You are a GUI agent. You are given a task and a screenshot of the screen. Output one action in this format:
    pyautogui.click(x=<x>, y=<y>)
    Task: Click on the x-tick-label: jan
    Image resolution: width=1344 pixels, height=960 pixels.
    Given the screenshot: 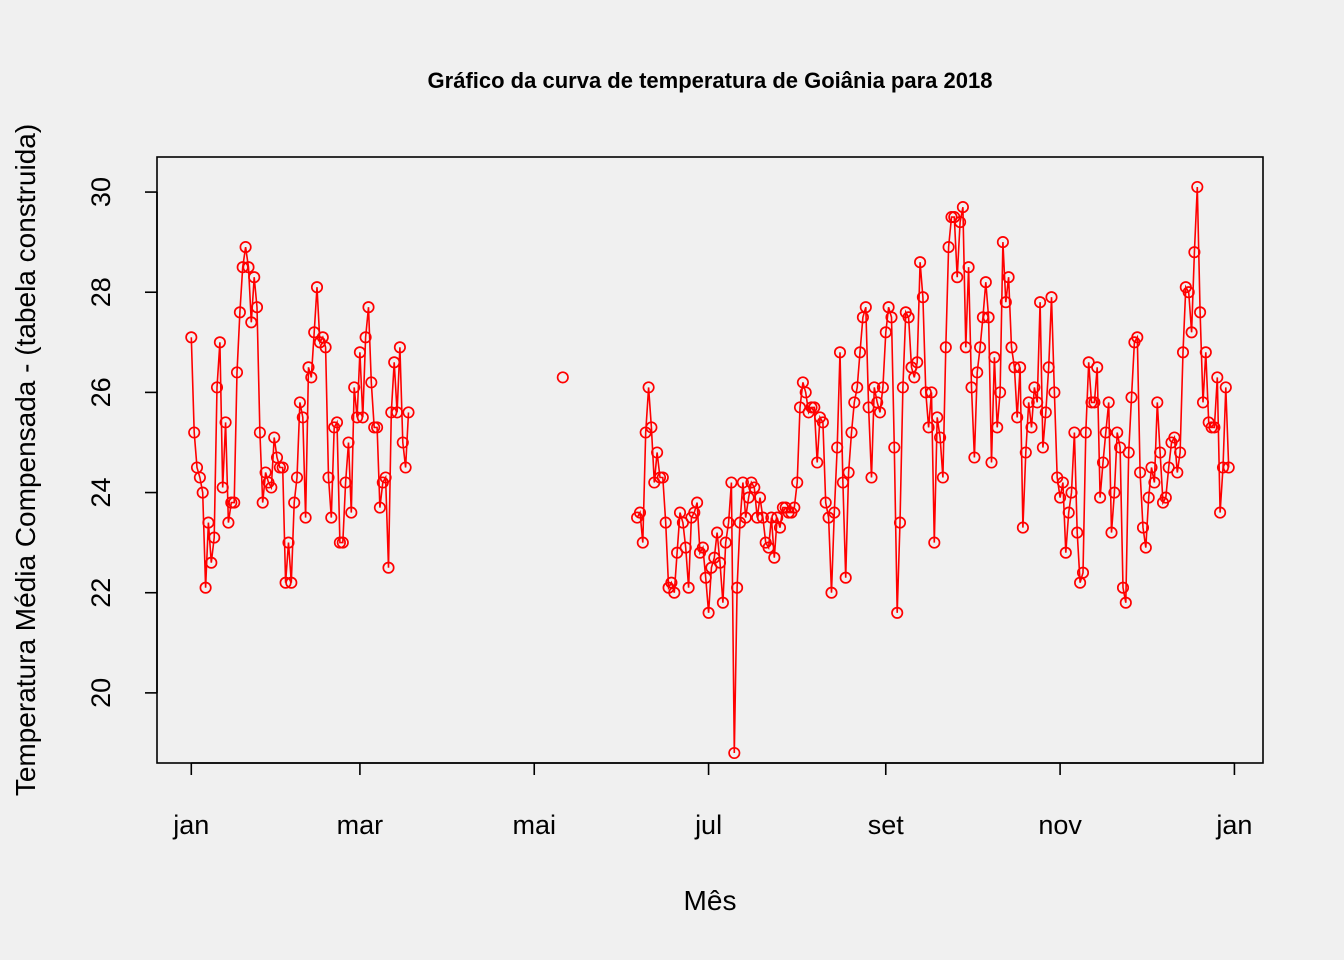 What is the action you would take?
    pyautogui.click(x=190, y=825)
    